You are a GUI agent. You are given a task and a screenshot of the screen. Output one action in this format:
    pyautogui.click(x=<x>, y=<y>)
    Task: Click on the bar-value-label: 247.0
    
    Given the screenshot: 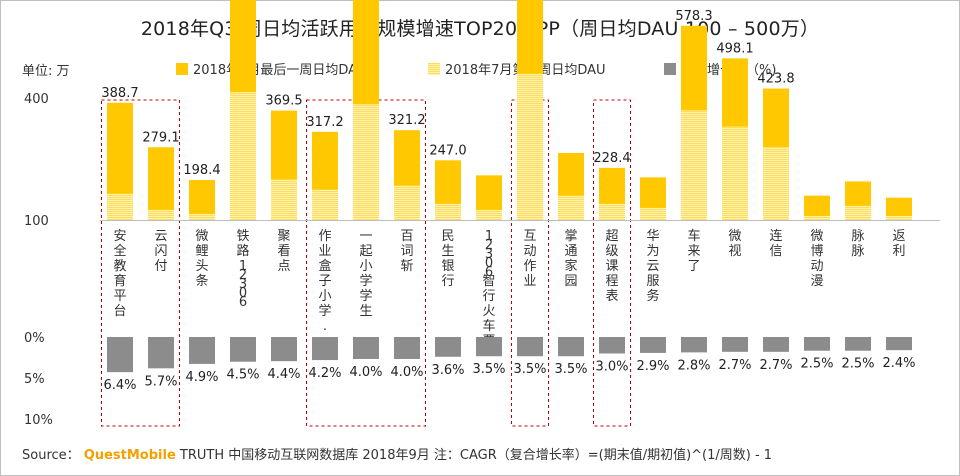 What is the action you would take?
    pyautogui.click(x=447, y=150)
    